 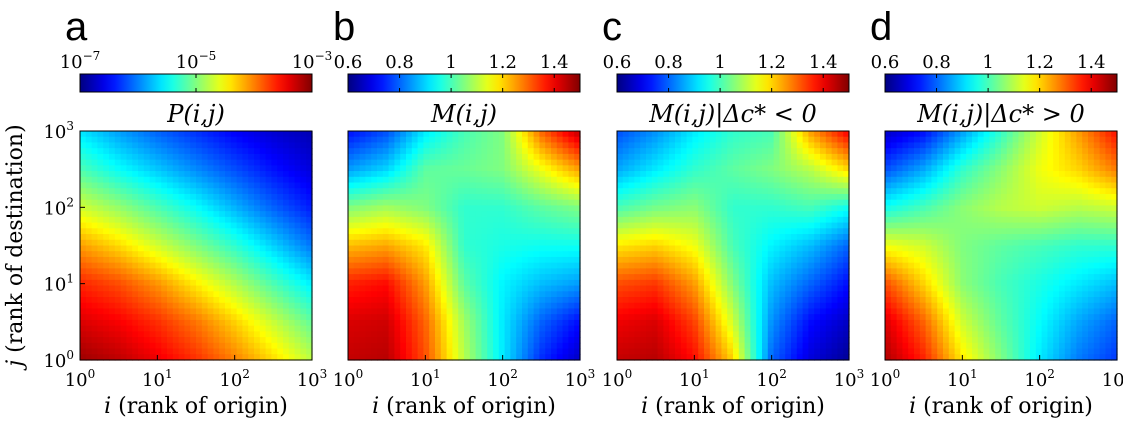 What do you see at coordinates (885, 62) in the screenshot?
I see `colorbar-tick-label: 0.6` at bounding box center [885, 62].